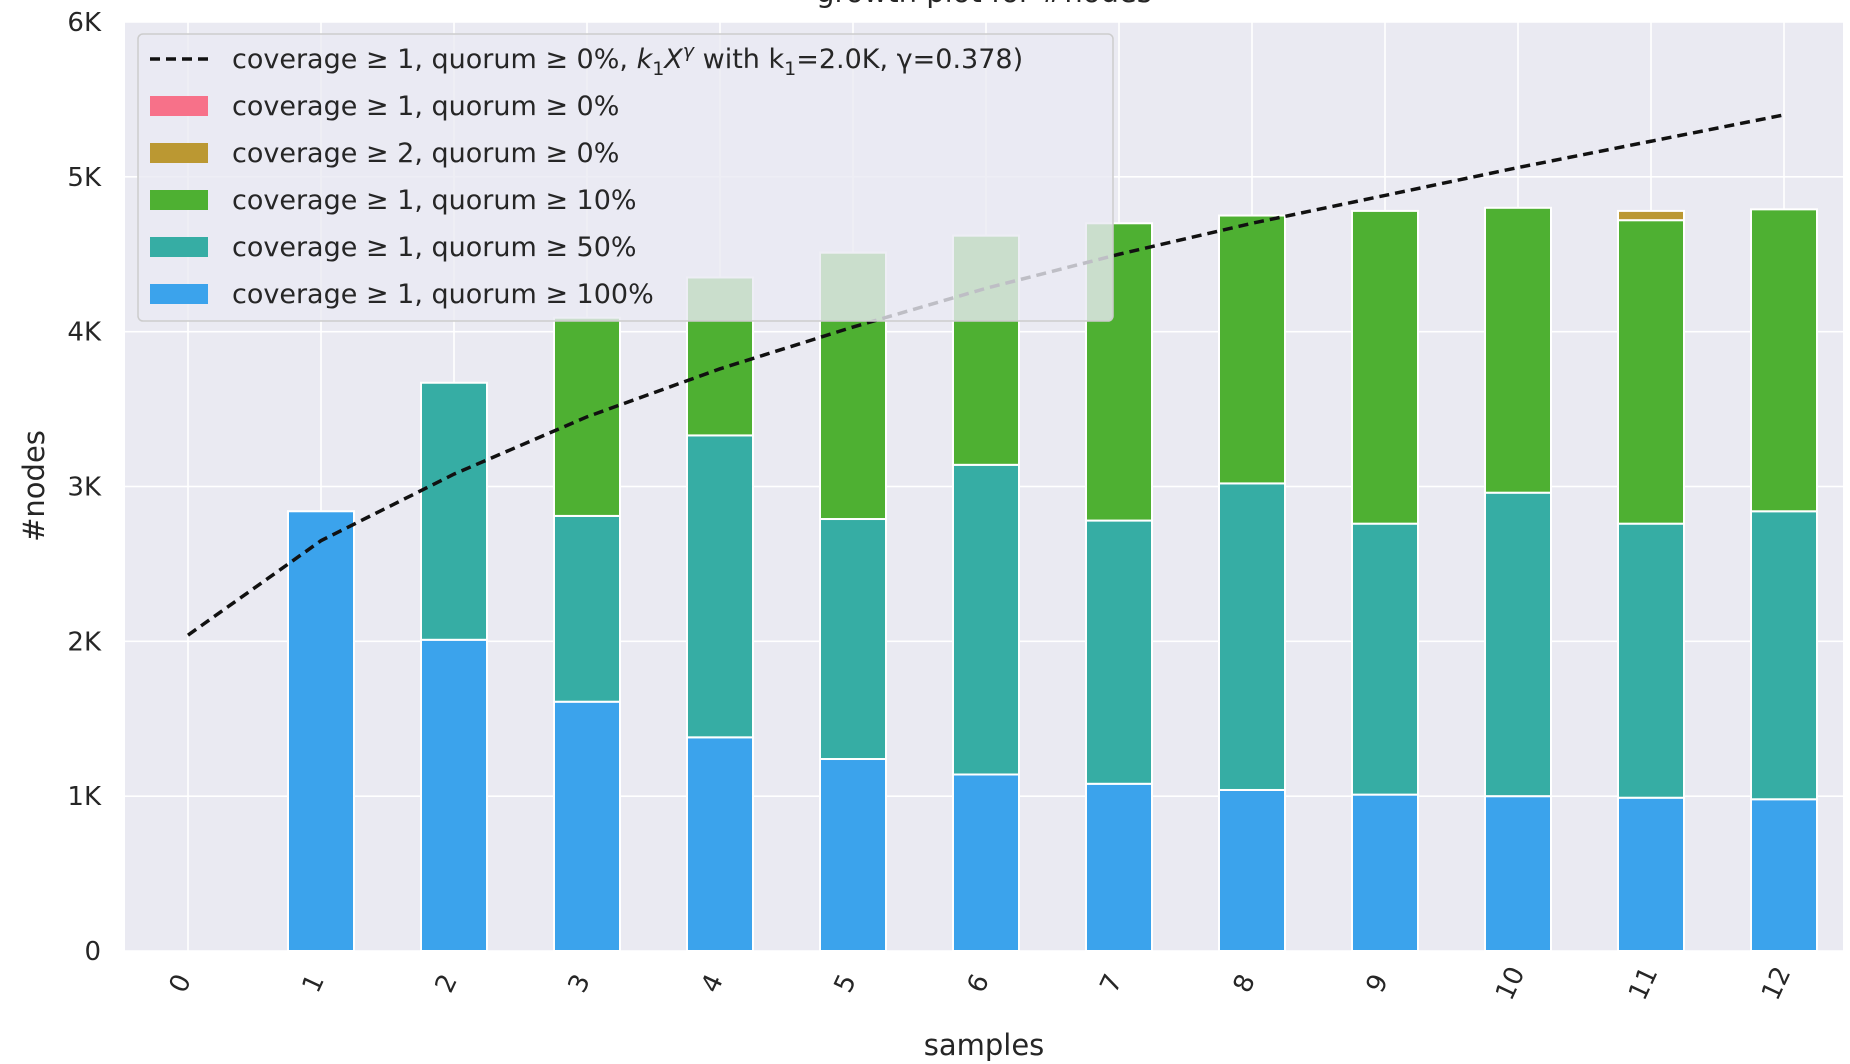  I want to click on y-tick-label: 3K, so click(84, 488).